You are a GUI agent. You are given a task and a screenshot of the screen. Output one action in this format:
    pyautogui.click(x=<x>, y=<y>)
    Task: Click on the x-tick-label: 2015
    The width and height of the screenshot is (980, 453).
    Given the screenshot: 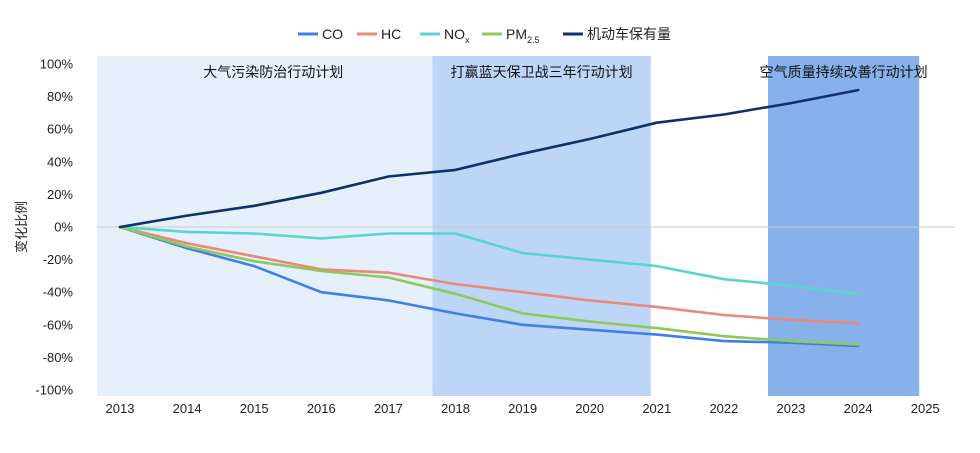 What is the action you would take?
    pyautogui.click(x=254, y=408)
    